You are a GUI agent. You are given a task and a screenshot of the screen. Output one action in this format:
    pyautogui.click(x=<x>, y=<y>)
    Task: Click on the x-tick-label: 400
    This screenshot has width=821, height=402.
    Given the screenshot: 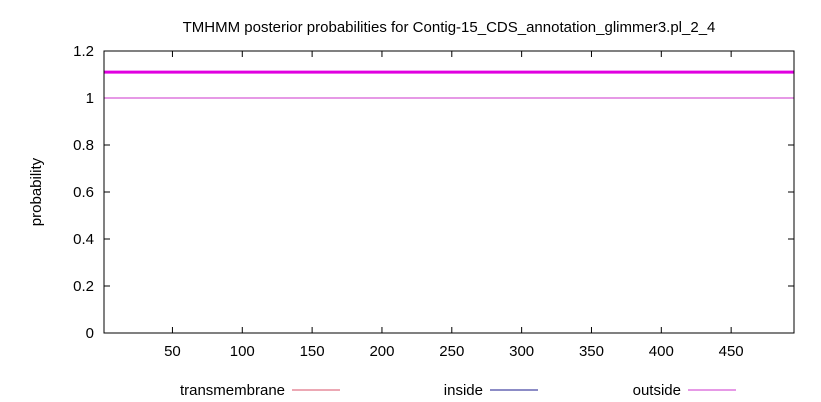 What is the action you would take?
    pyautogui.click(x=661, y=351)
    